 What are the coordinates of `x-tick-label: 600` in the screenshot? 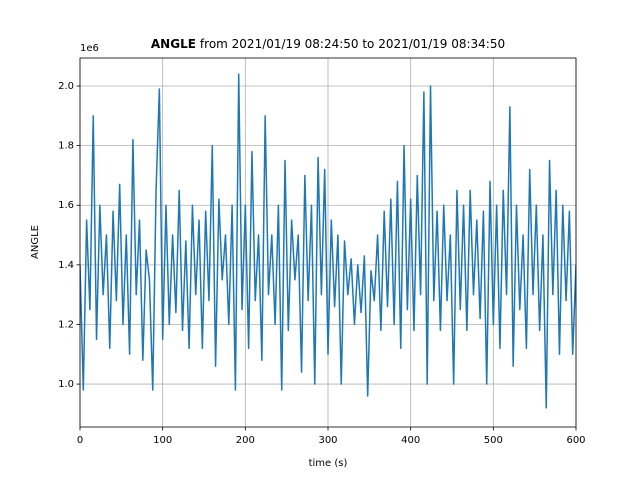 It's located at (575, 440).